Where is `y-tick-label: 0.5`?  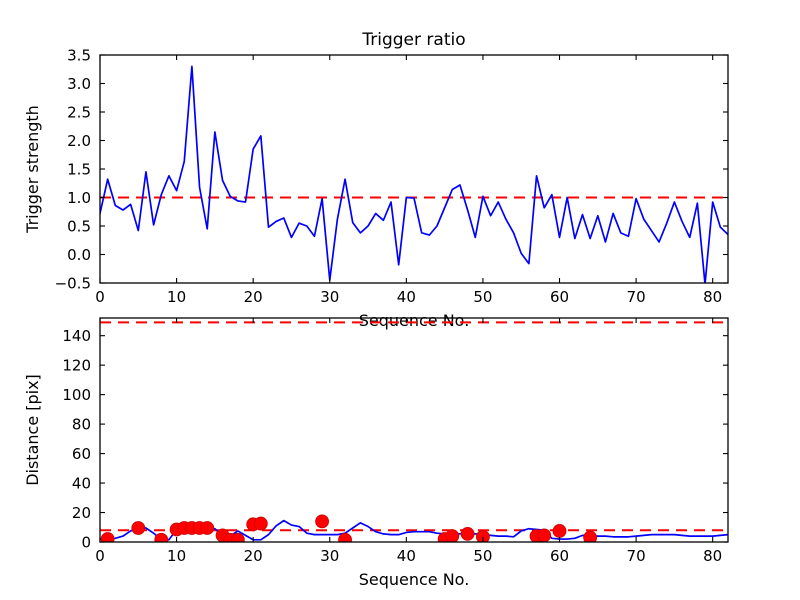
y-tick-label: 0.5 is located at coordinates (79, 227).